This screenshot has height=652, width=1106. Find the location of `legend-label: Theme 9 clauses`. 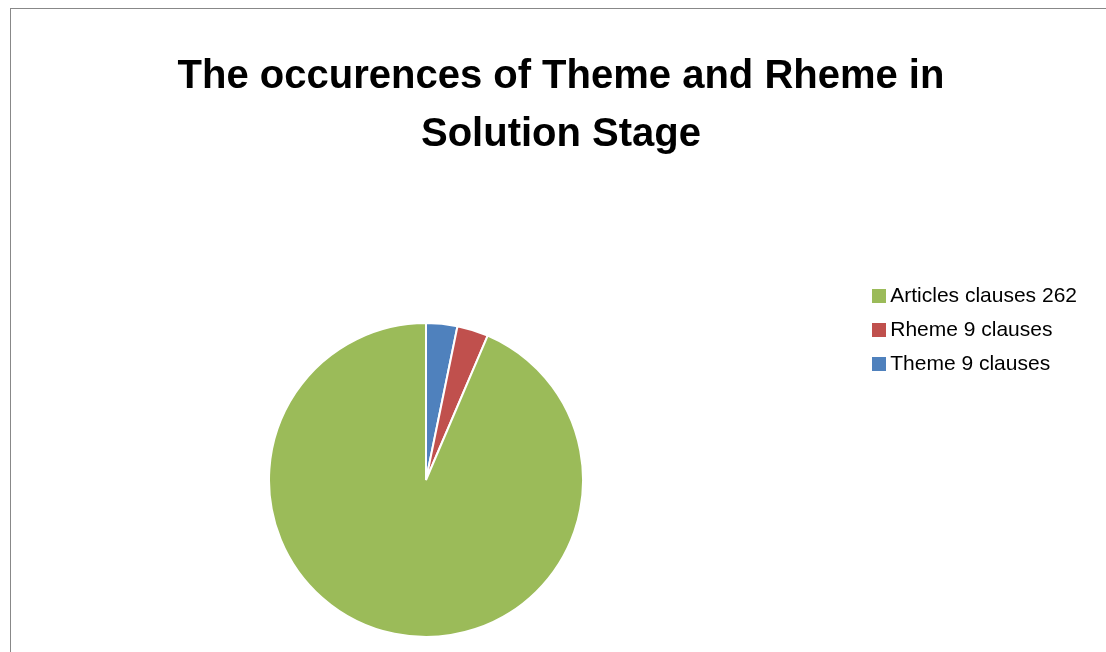

legend-label: Theme 9 clauses is located at coordinates (970, 362).